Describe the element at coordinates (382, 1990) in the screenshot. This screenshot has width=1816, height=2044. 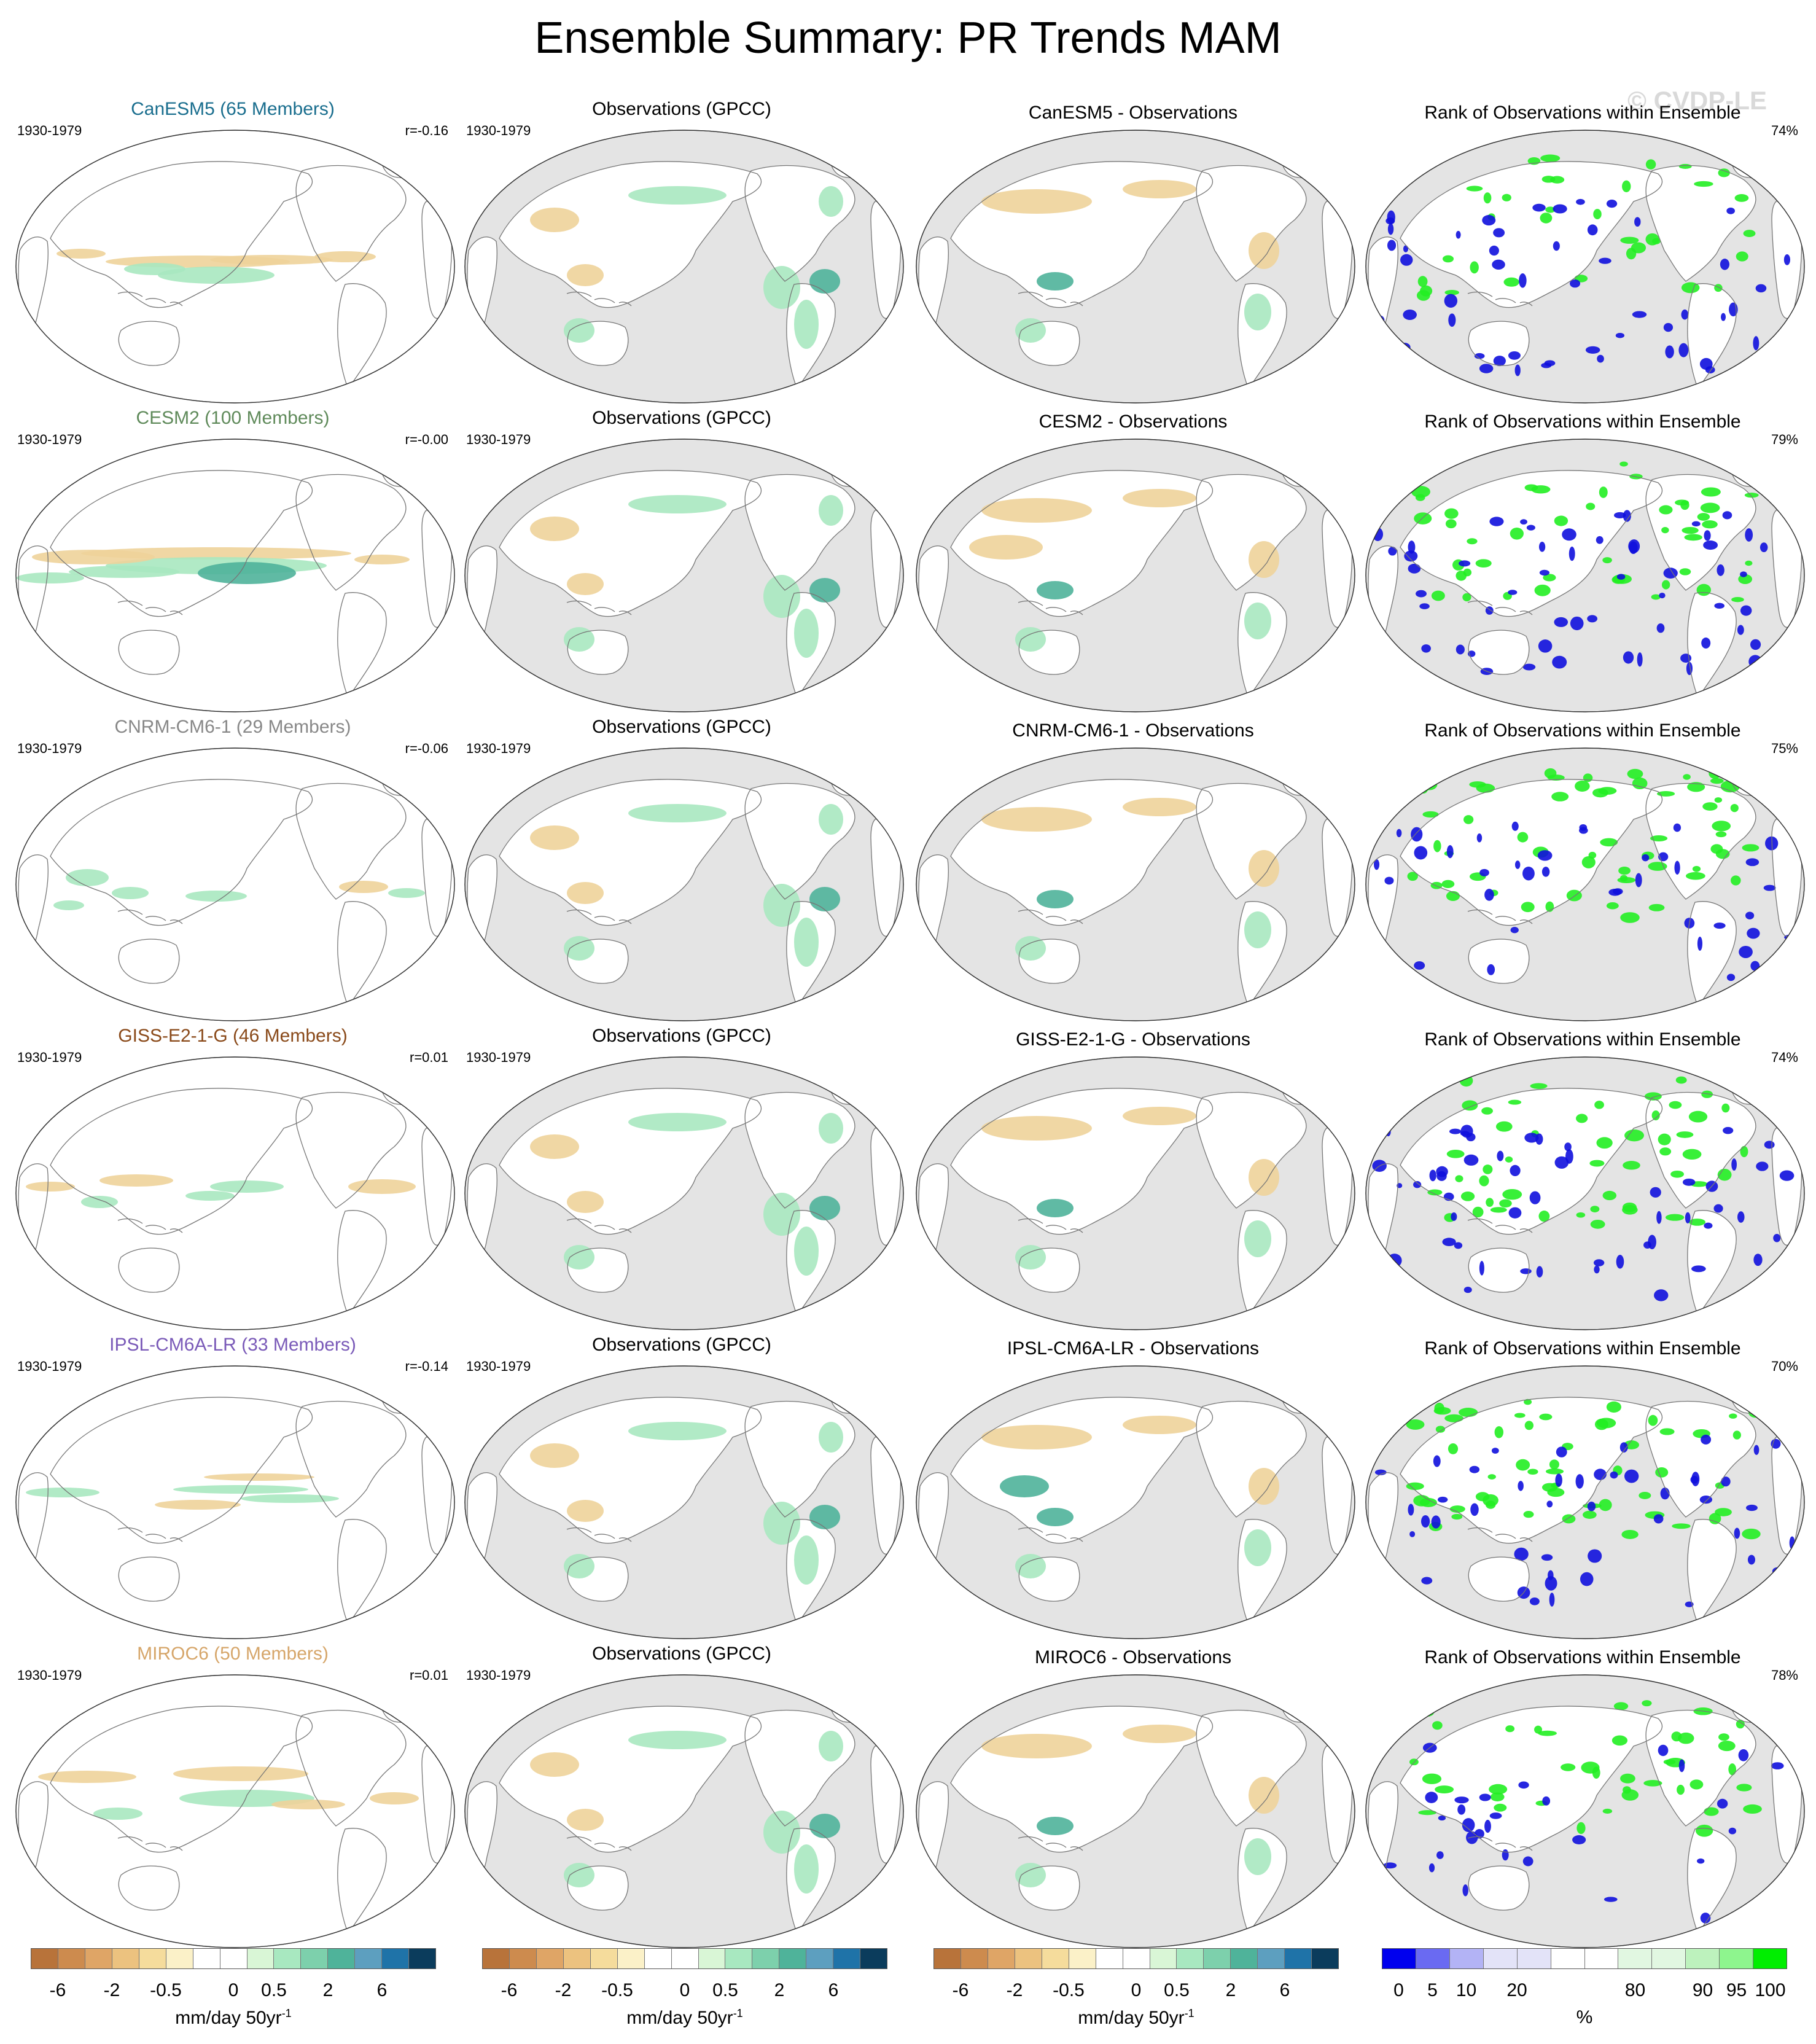
I see `colorbar-tick-label: 6` at that location.